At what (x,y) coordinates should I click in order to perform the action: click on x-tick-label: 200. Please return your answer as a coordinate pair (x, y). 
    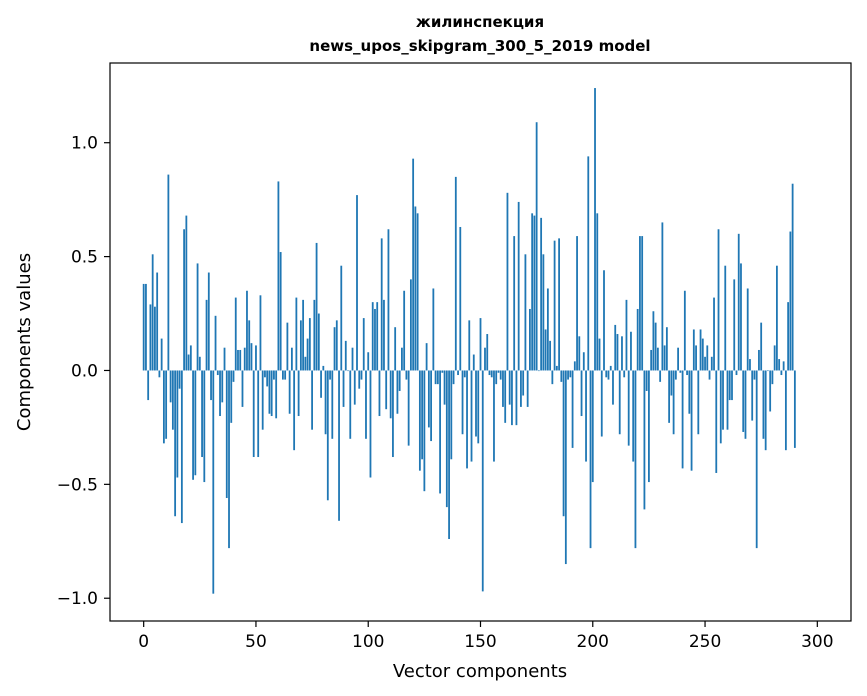
    Looking at the image, I should click on (593, 642).